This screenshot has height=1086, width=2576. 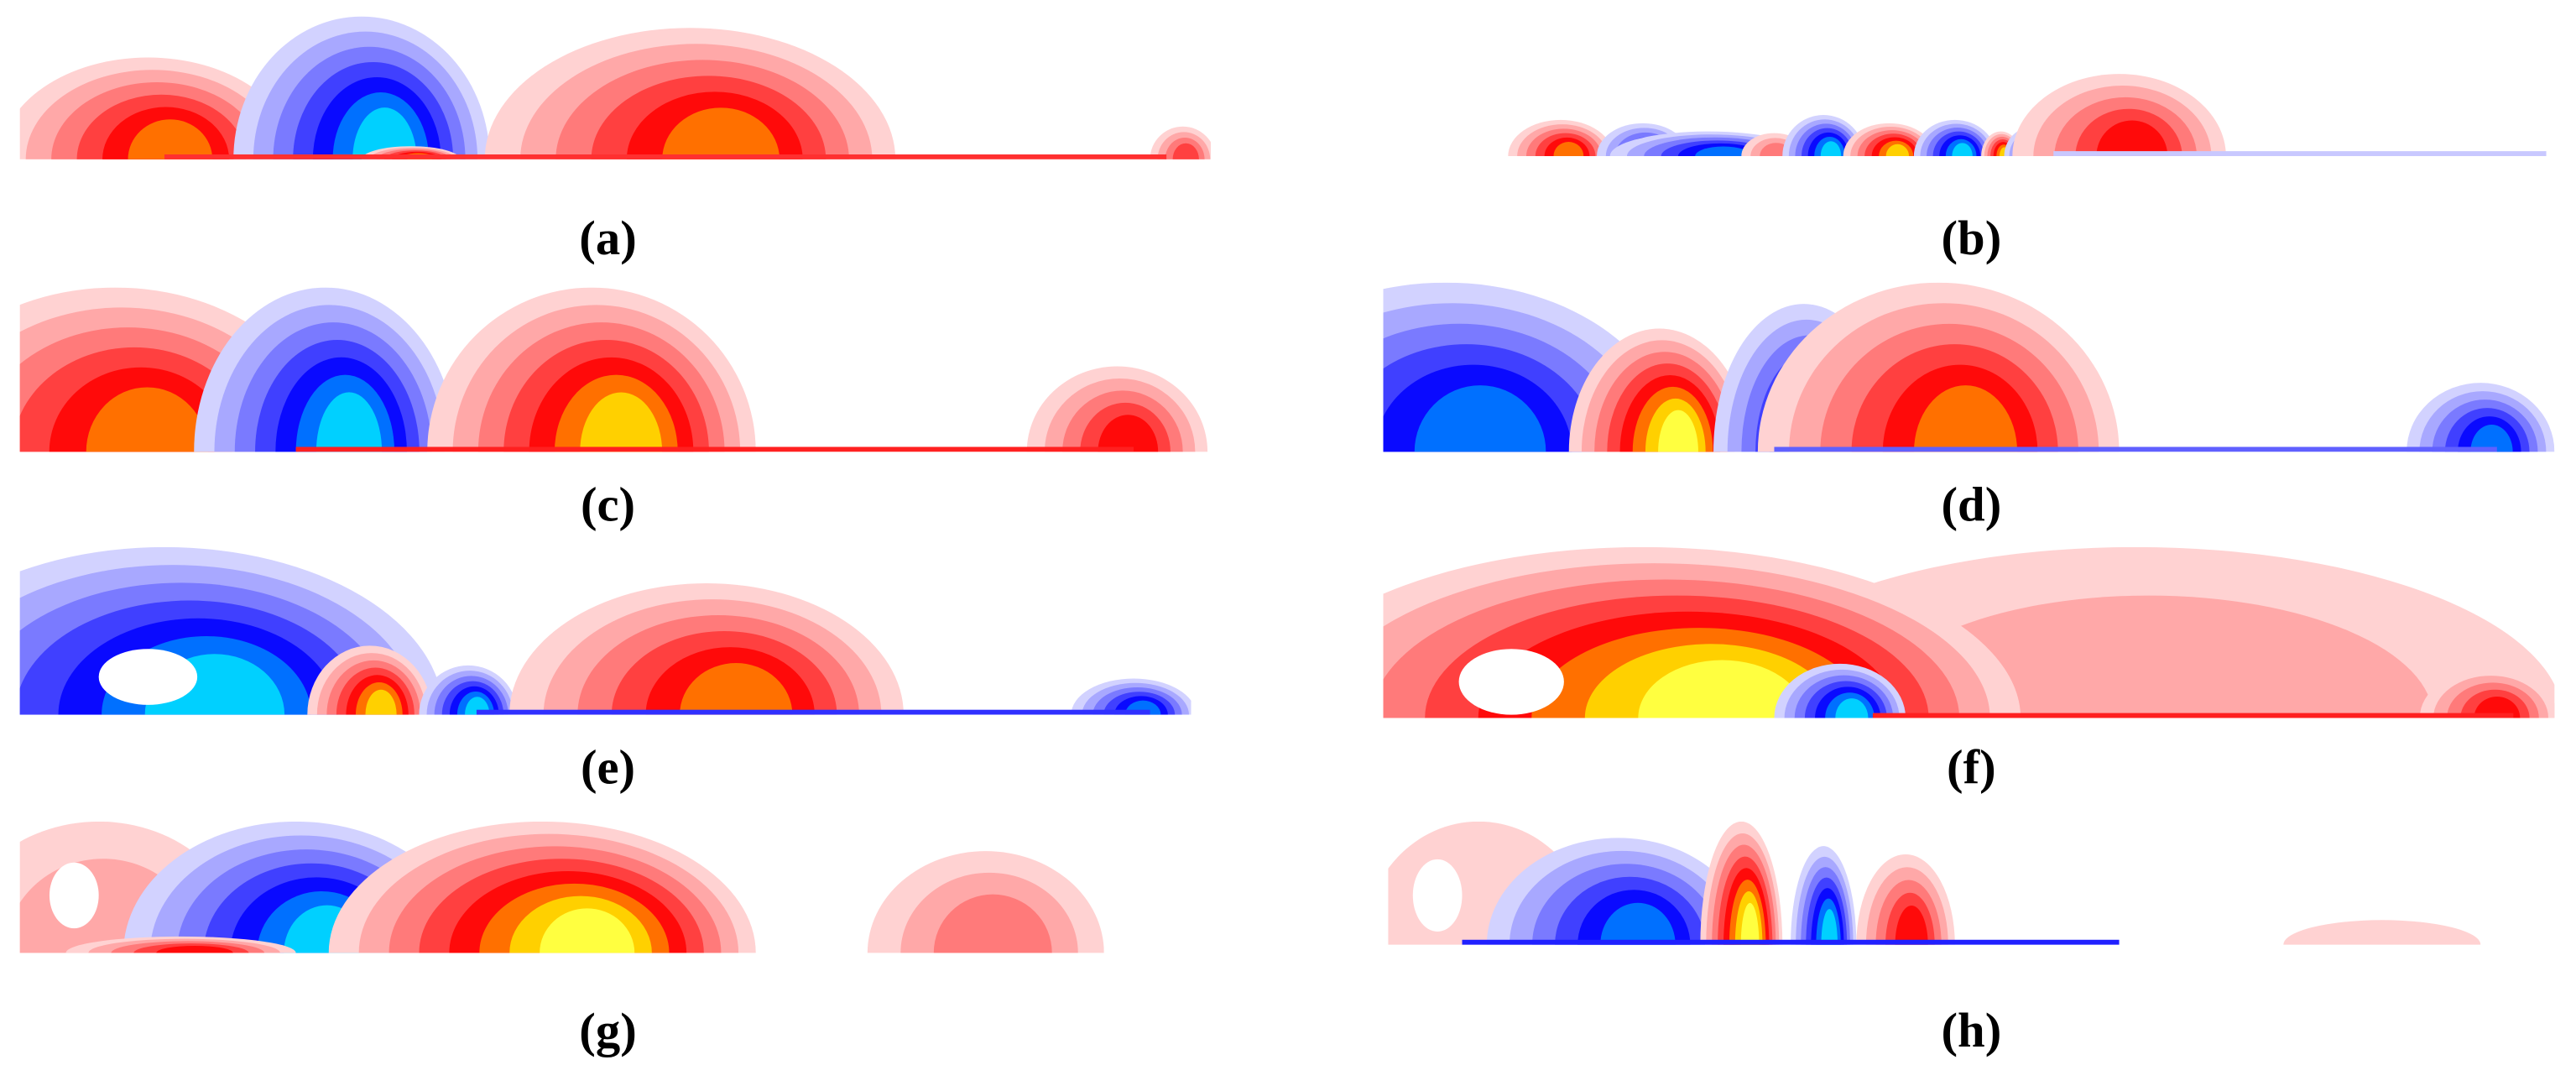 What do you see at coordinates (1971, 238) in the screenshot?
I see `panel-label: (b)` at bounding box center [1971, 238].